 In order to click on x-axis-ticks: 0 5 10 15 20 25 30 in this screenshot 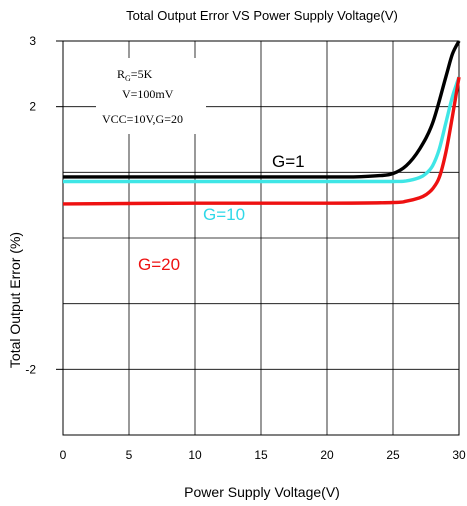, I will do `click(263, 455)`.